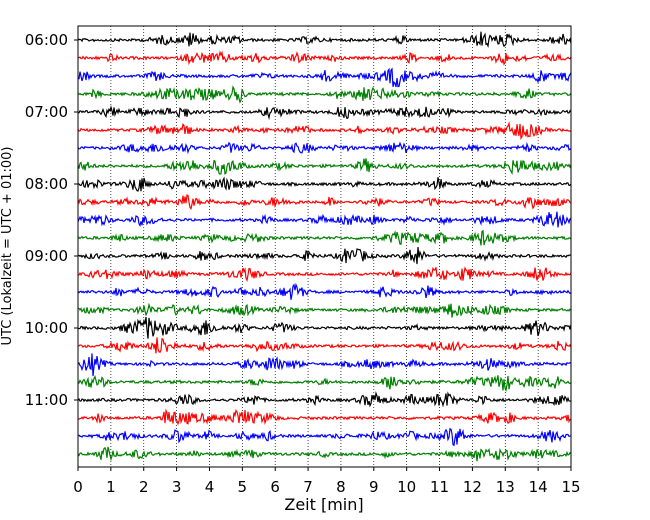 The width and height of the screenshot is (650, 520). What do you see at coordinates (111, 487) in the screenshot?
I see `x-tick-label: 1` at bounding box center [111, 487].